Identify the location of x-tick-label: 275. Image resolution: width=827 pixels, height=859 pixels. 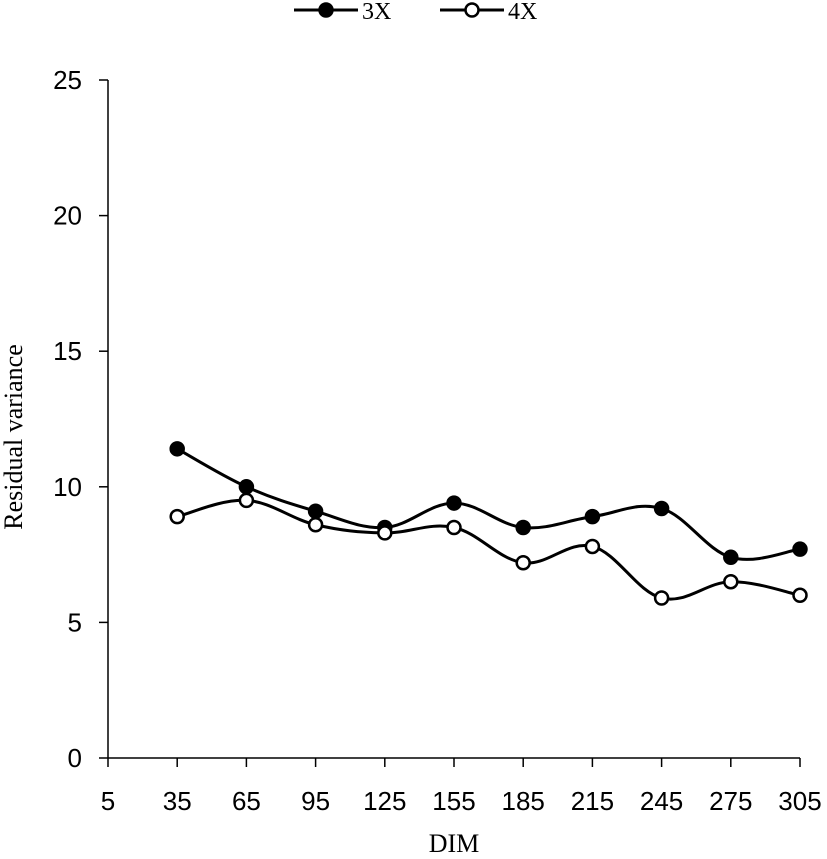
(730, 801).